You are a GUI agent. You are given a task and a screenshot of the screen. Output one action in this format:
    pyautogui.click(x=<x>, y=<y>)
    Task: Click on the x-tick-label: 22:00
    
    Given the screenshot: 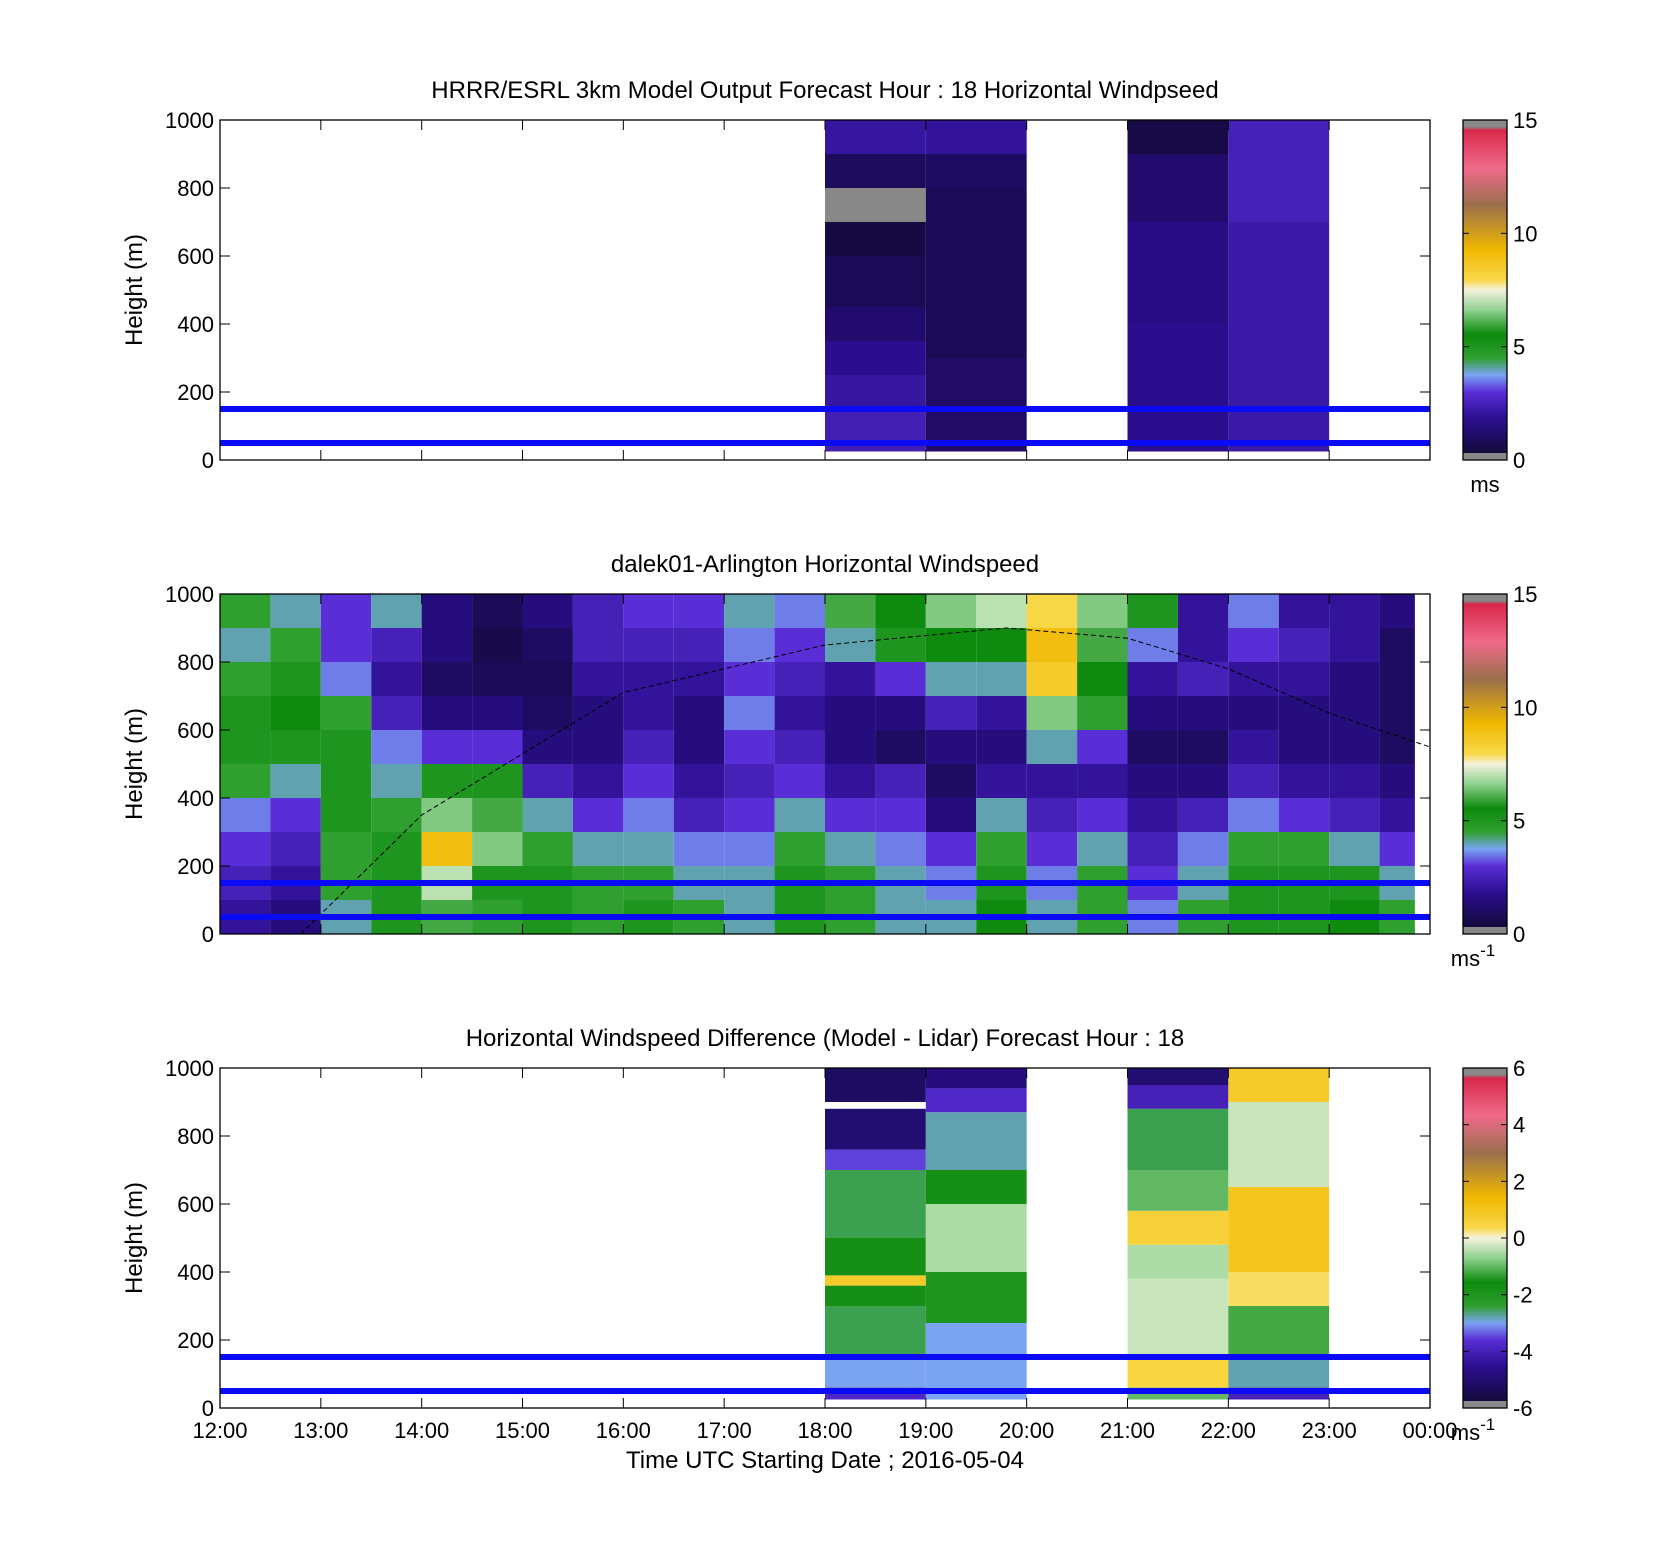 What is the action you would take?
    pyautogui.click(x=1228, y=1430)
    